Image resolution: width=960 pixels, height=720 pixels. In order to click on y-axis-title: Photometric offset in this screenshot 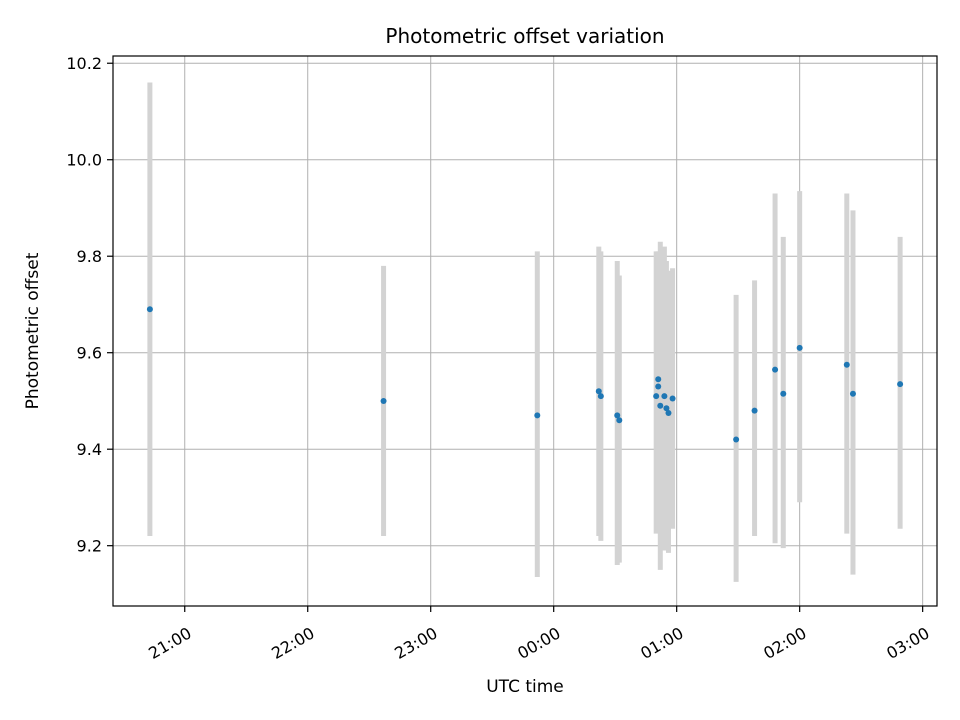, I will do `click(33, 330)`.